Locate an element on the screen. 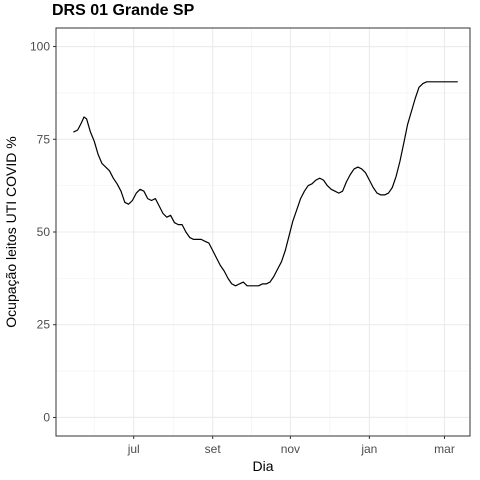 The height and width of the screenshot is (480, 480). y-tick-label: 50 is located at coordinates (44, 232).